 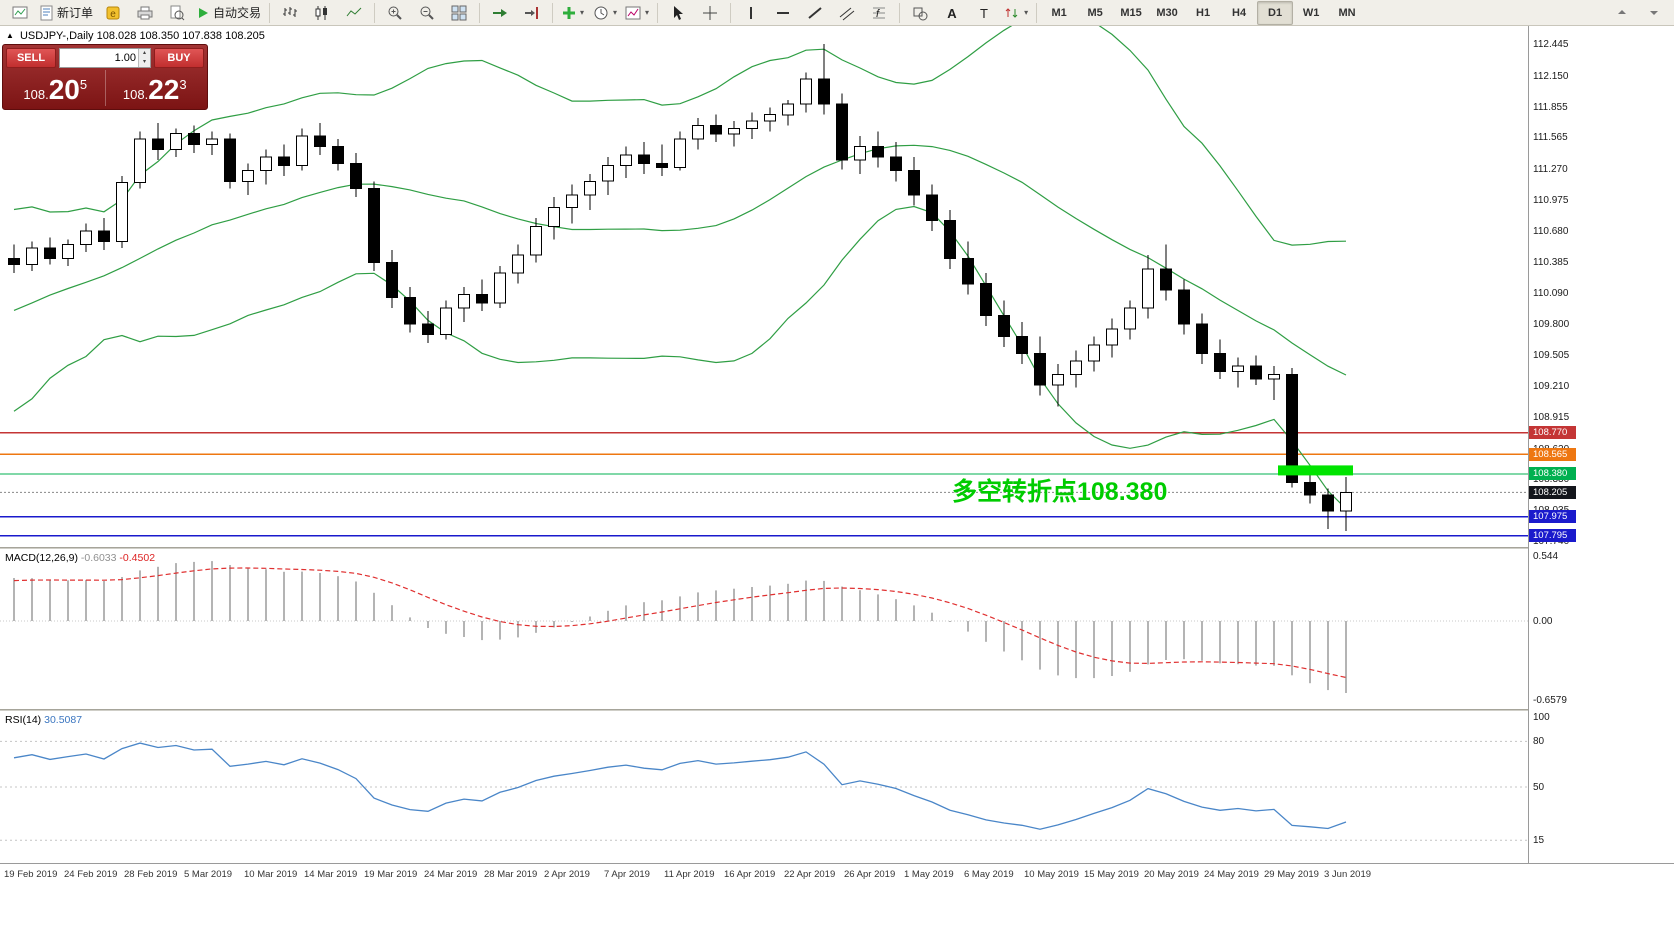 What do you see at coordinates (98, 558) in the screenshot?
I see `macd-value: -0.6033` at bounding box center [98, 558].